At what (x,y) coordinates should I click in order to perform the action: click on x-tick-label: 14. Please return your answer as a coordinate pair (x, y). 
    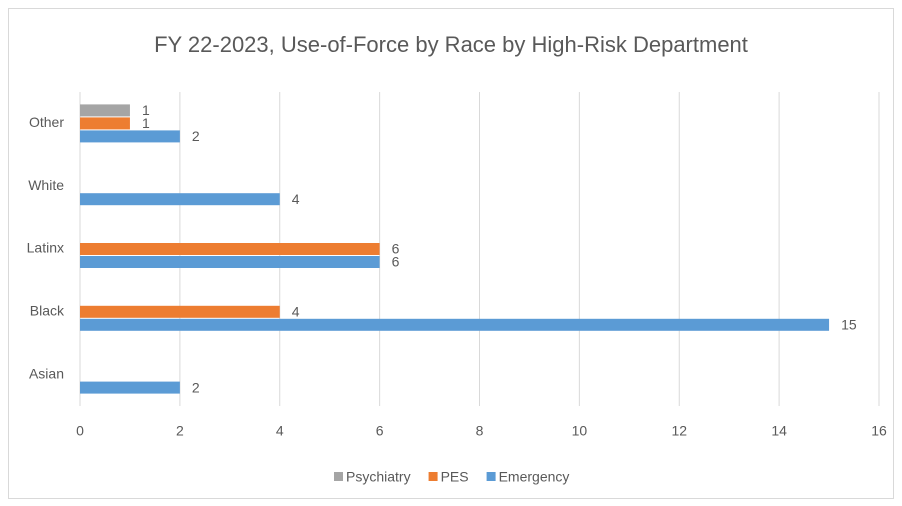
    Looking at the image, I should click on (779, 431).